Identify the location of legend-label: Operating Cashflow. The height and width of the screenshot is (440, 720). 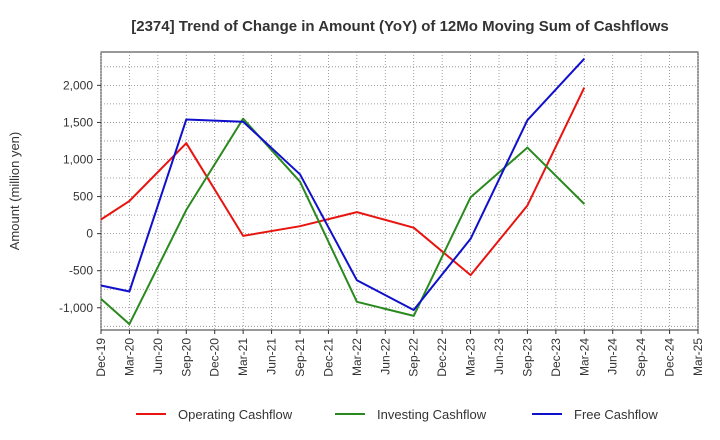
(235, 414).